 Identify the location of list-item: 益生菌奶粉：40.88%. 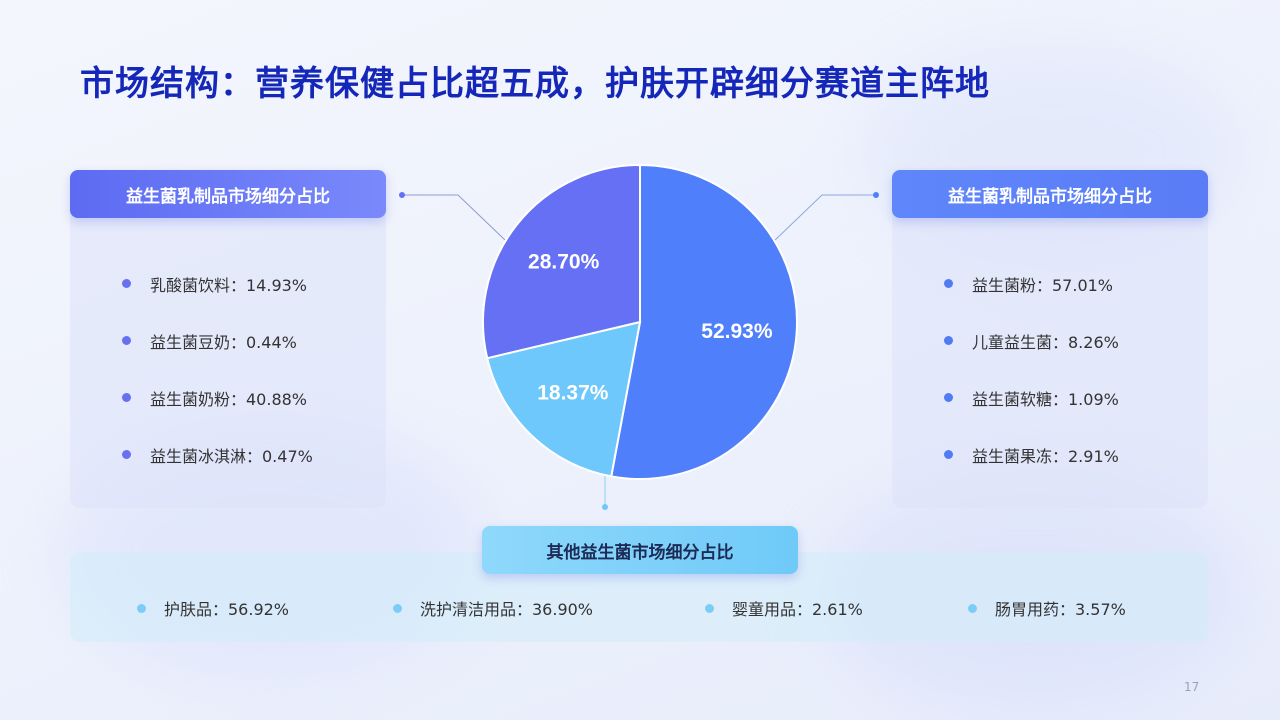
(217, 397).